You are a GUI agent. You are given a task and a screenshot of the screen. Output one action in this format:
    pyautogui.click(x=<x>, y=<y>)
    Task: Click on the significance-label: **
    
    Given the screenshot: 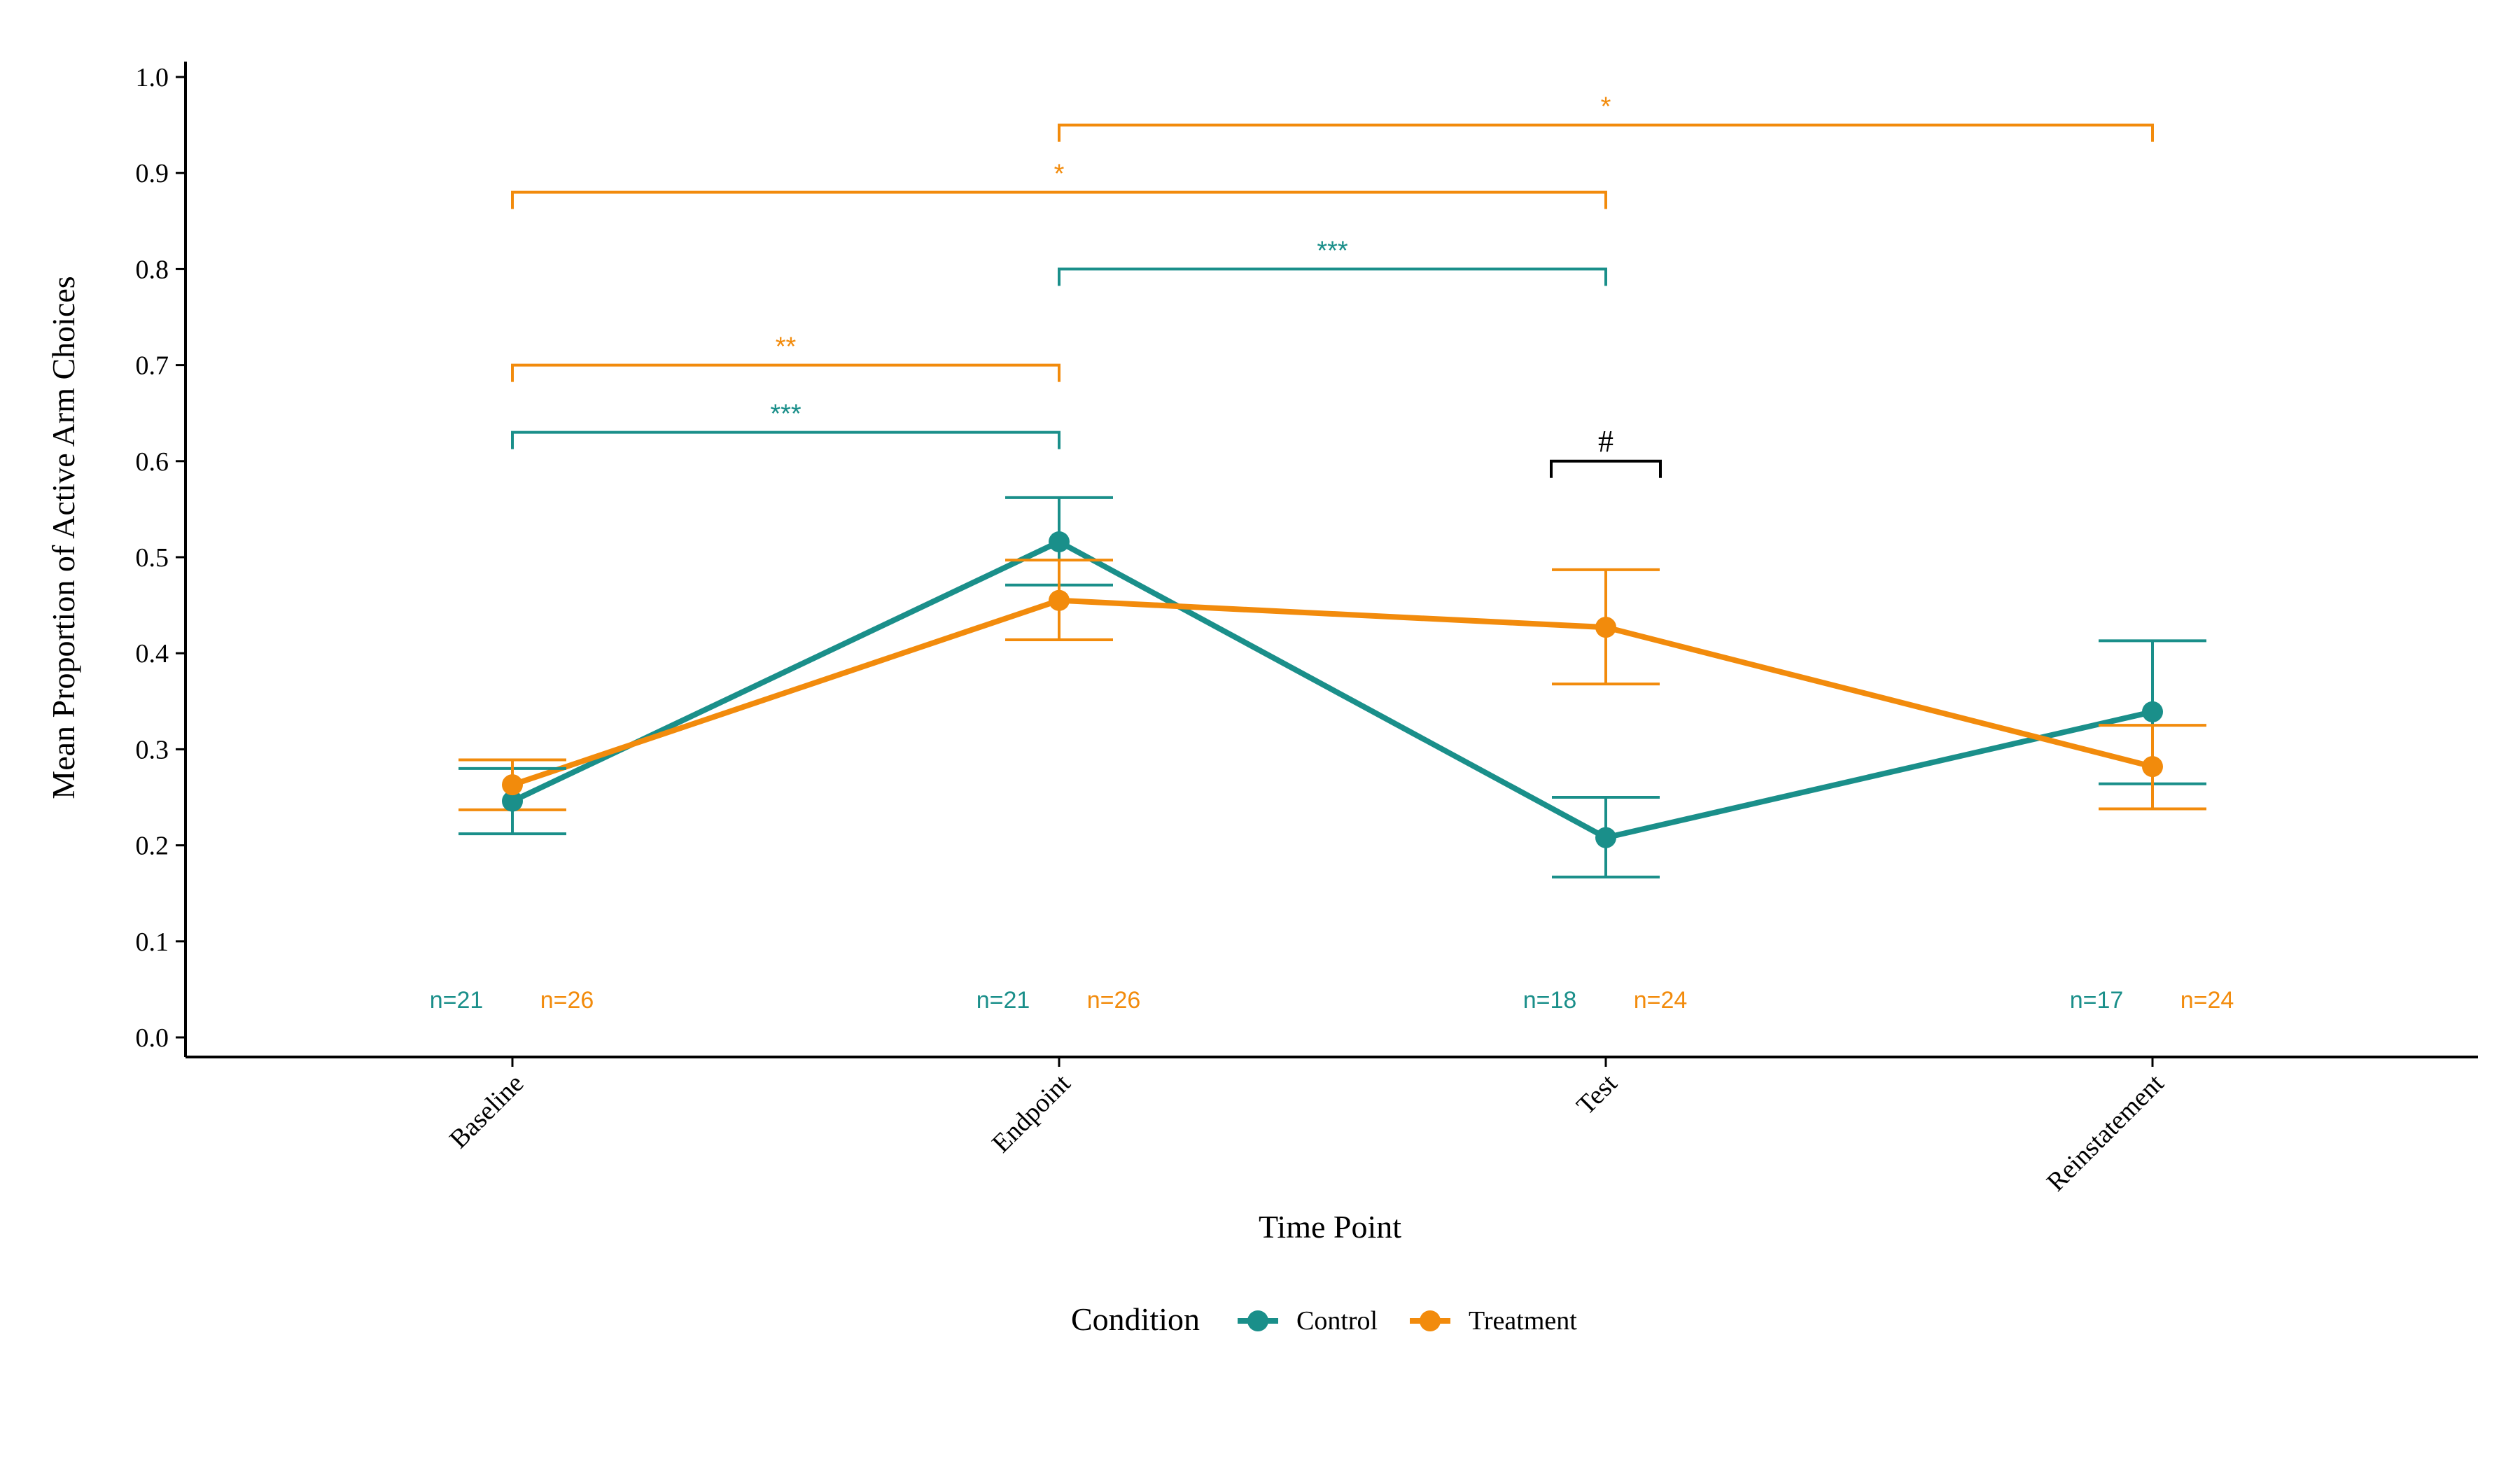 What is the action you would take?
    pyautogui.click(x=786, y=347)
    